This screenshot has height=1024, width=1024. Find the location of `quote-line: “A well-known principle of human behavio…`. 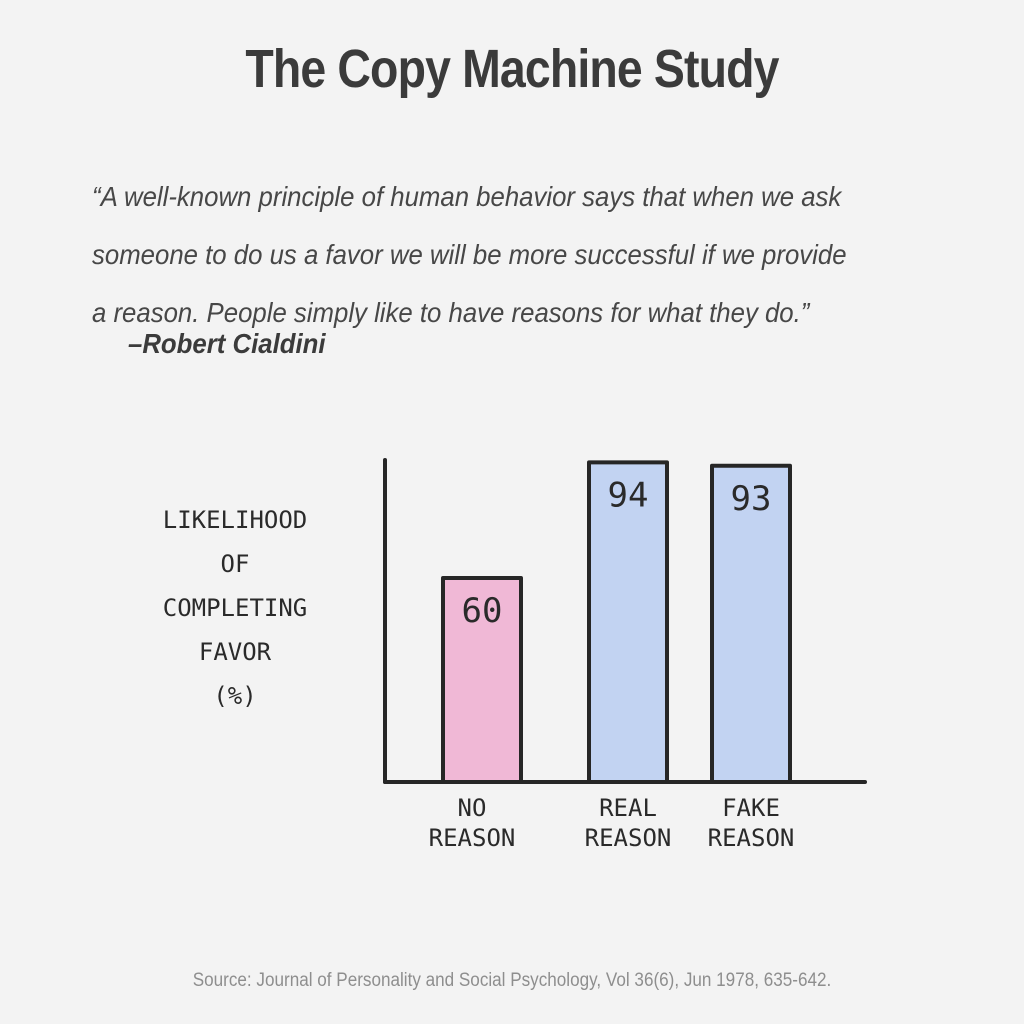

quote-line: “A well-known principle of human behavio… is located at coordinates (467, 196).